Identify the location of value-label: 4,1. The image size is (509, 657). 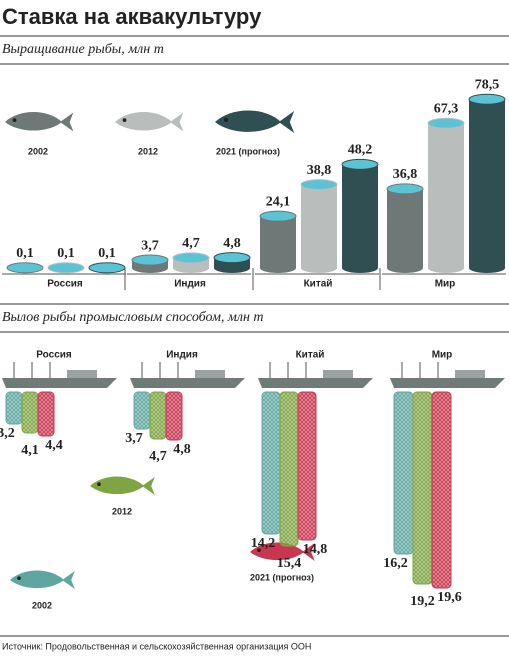
(30, 450).